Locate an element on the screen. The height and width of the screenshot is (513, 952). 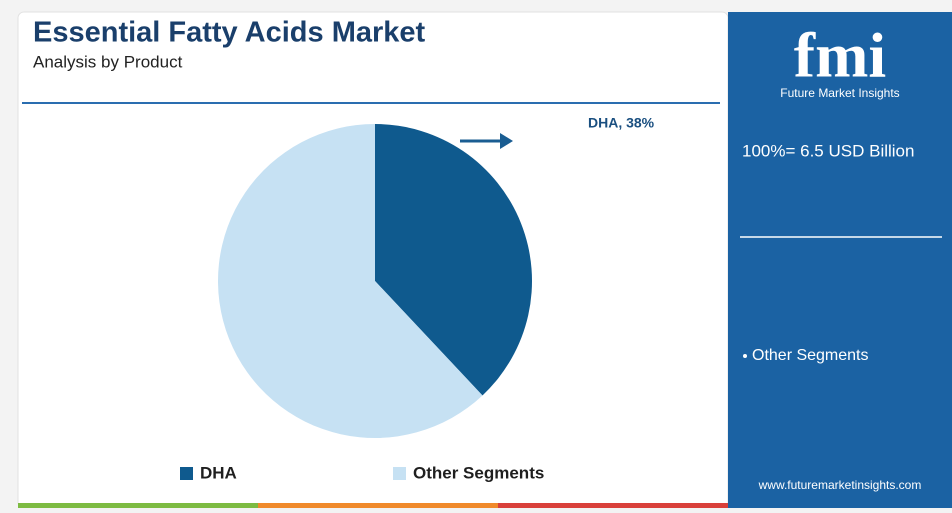
legend: DHA Other Segments is located at coordinates (362, 472).